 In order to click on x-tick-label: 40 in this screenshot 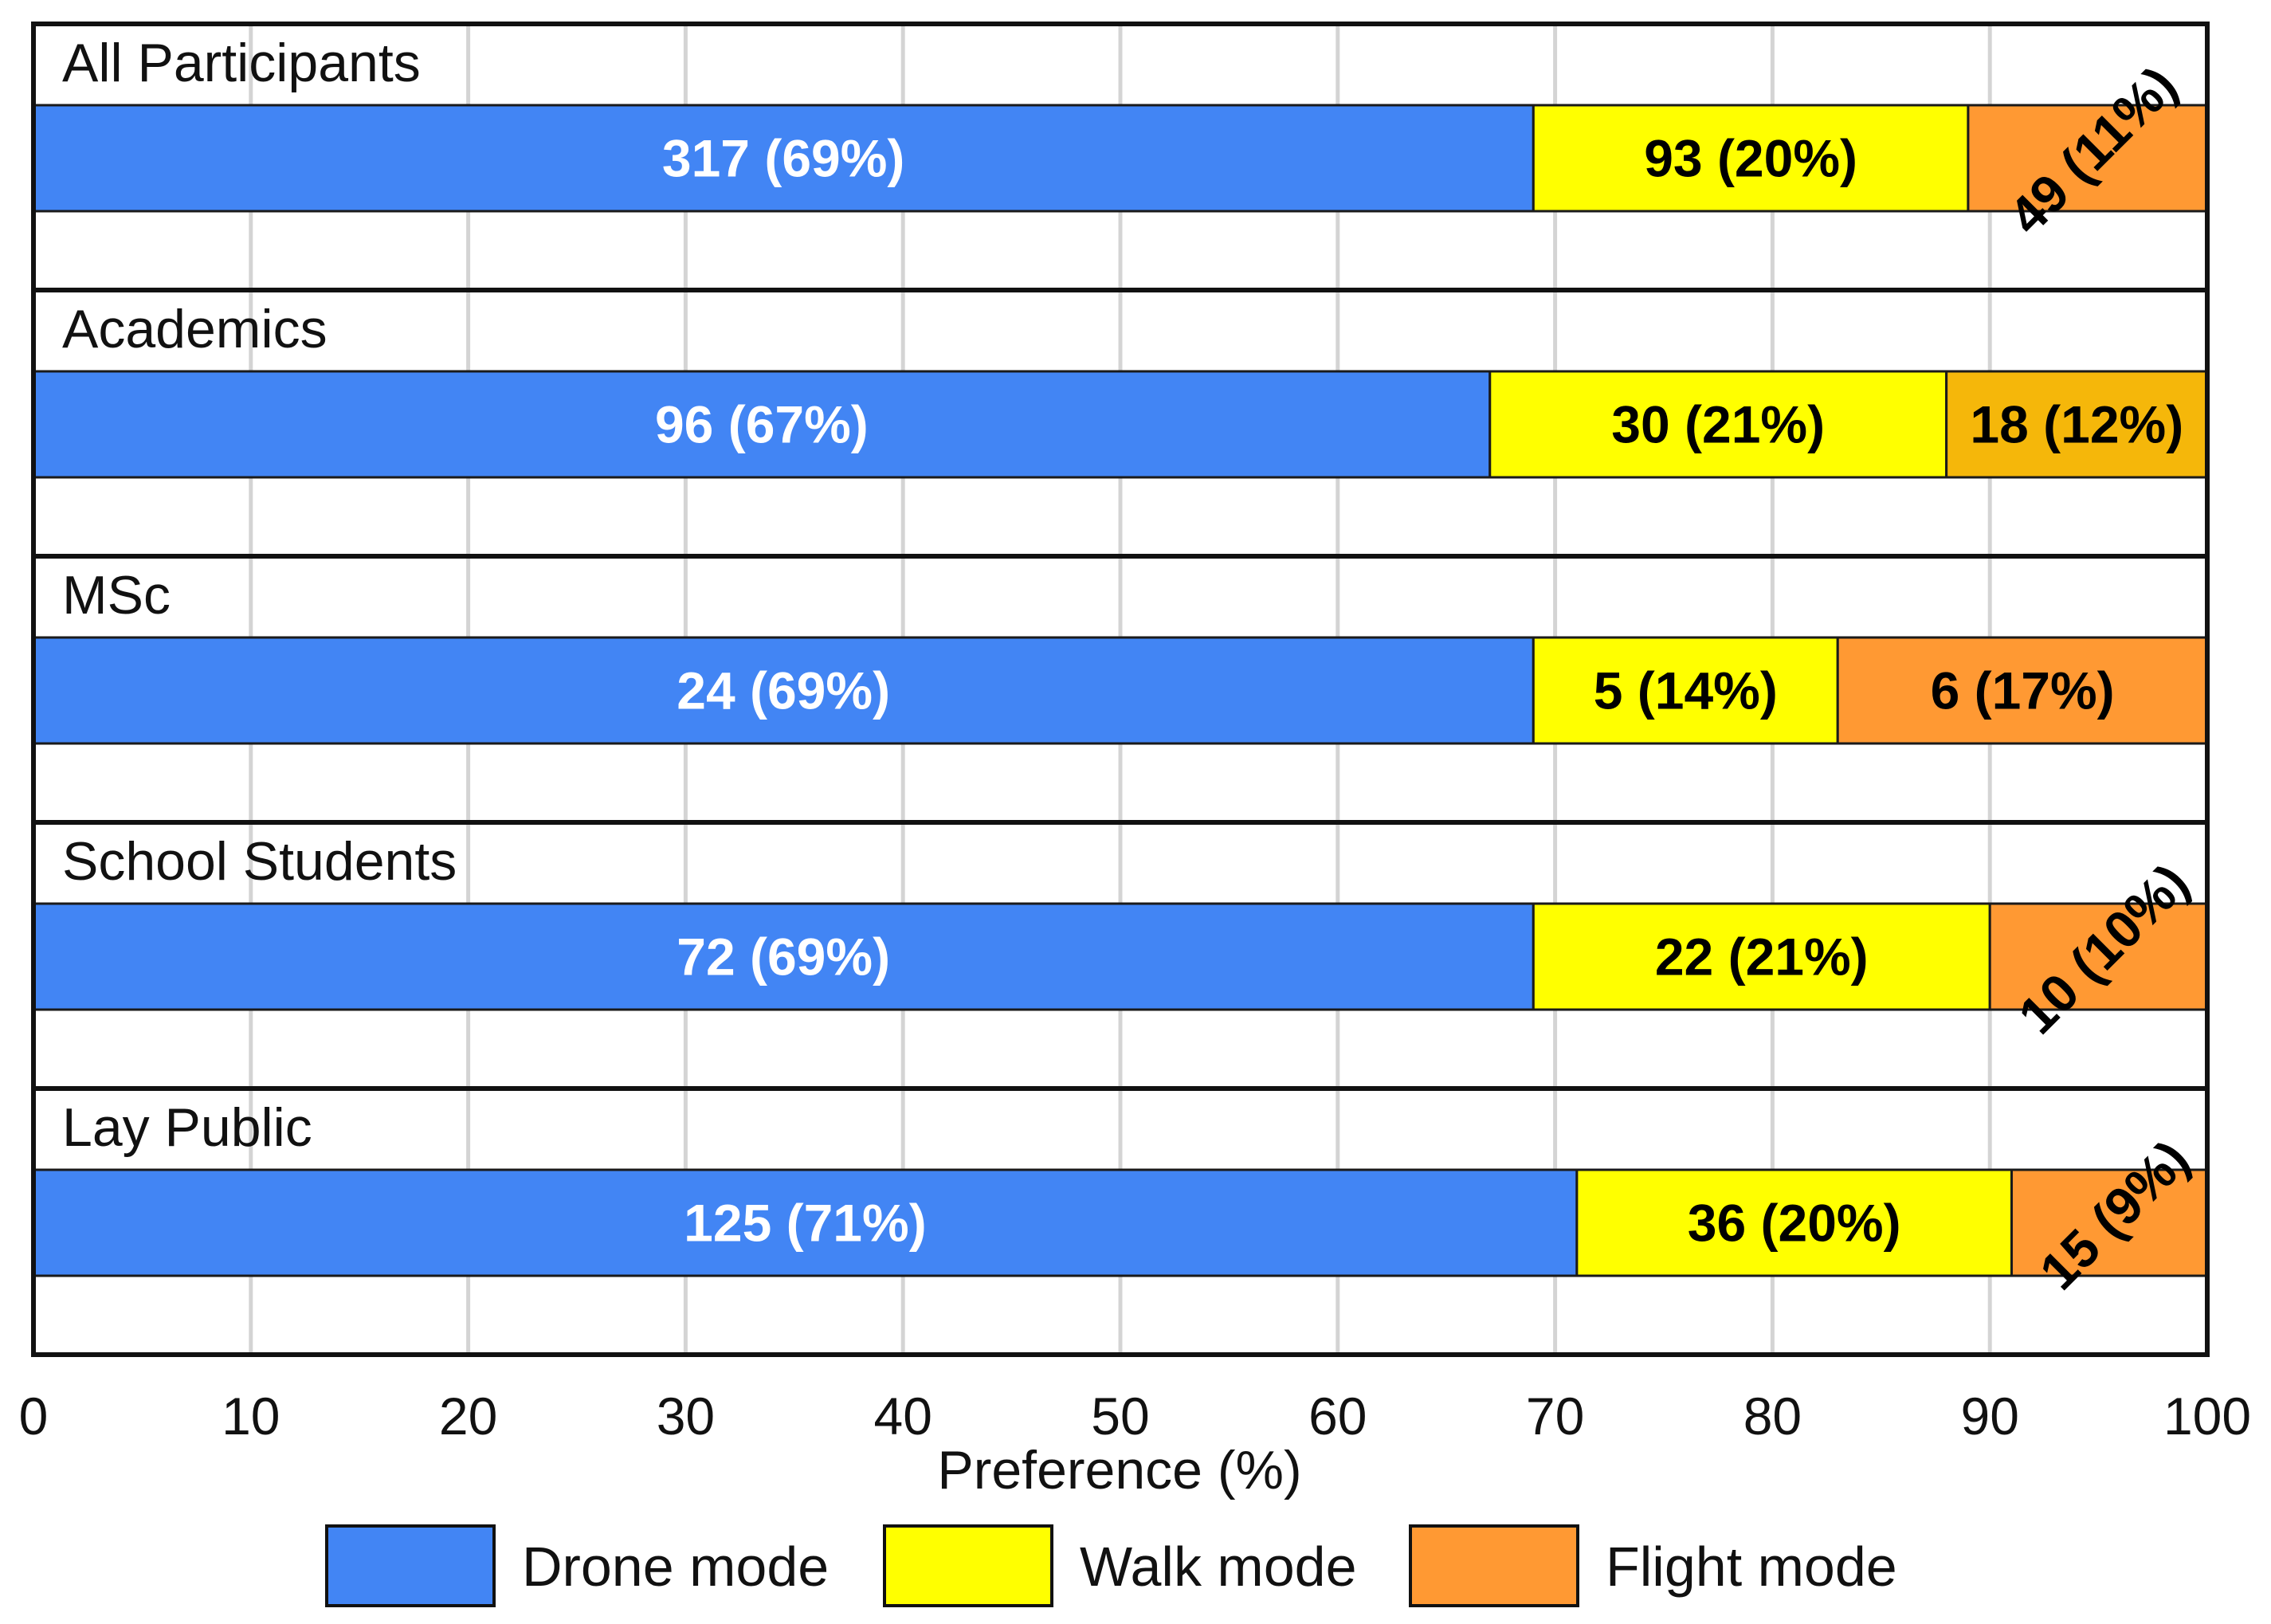, I will do `click(902, 1416)`.